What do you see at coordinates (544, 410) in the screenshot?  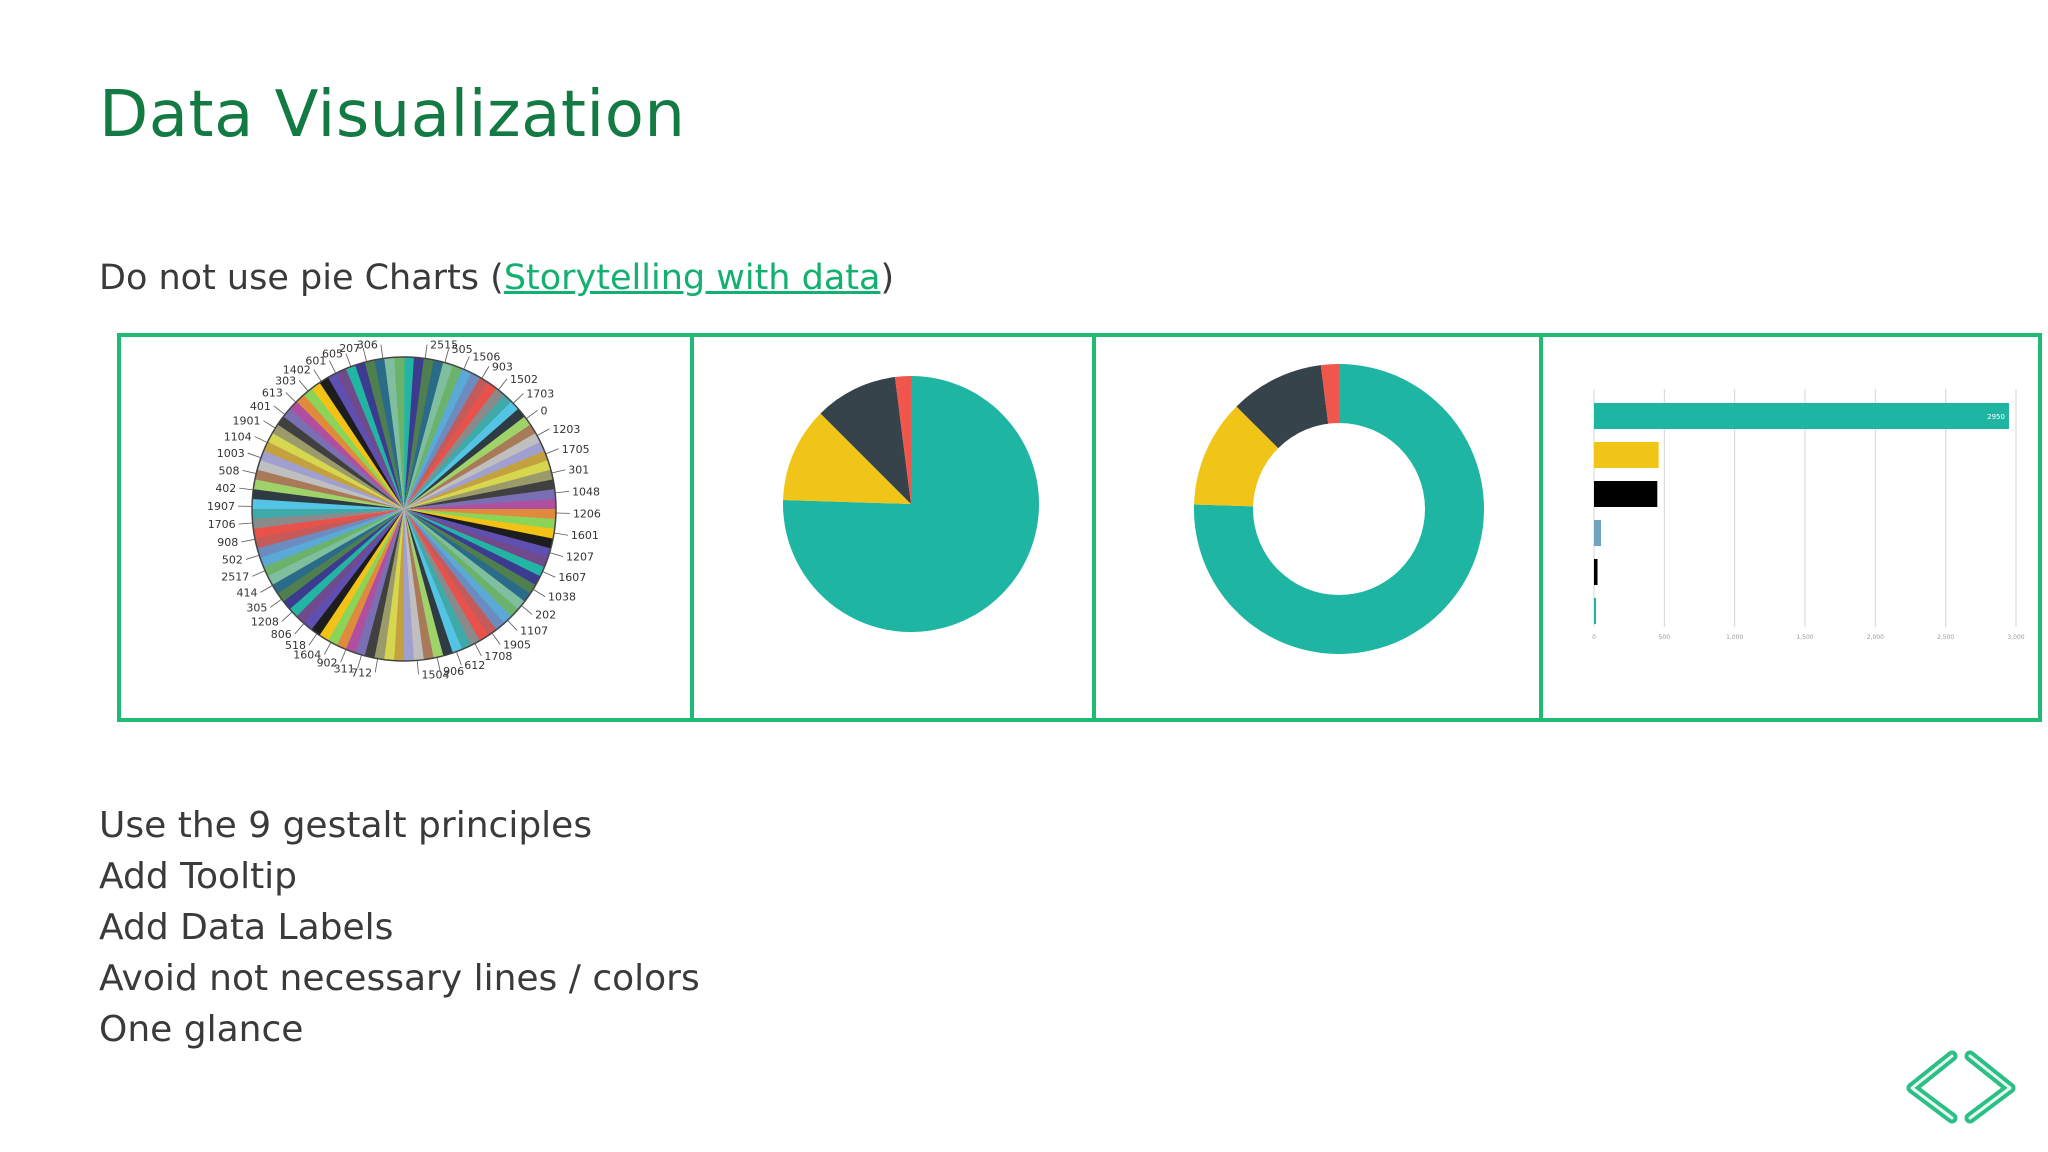 I see `slice-label: 0` at bounding box center [544, 410].